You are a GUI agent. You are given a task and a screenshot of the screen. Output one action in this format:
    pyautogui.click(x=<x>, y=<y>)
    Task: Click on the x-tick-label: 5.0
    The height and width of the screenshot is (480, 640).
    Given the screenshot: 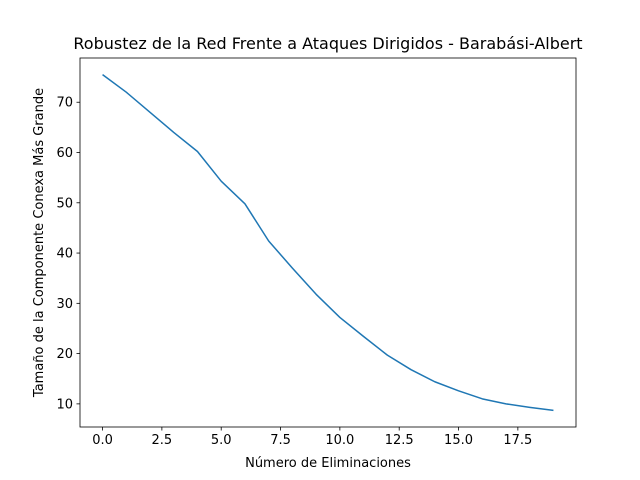 What is the action you would take?
    pyautogui.click(x=221, y=440)
    